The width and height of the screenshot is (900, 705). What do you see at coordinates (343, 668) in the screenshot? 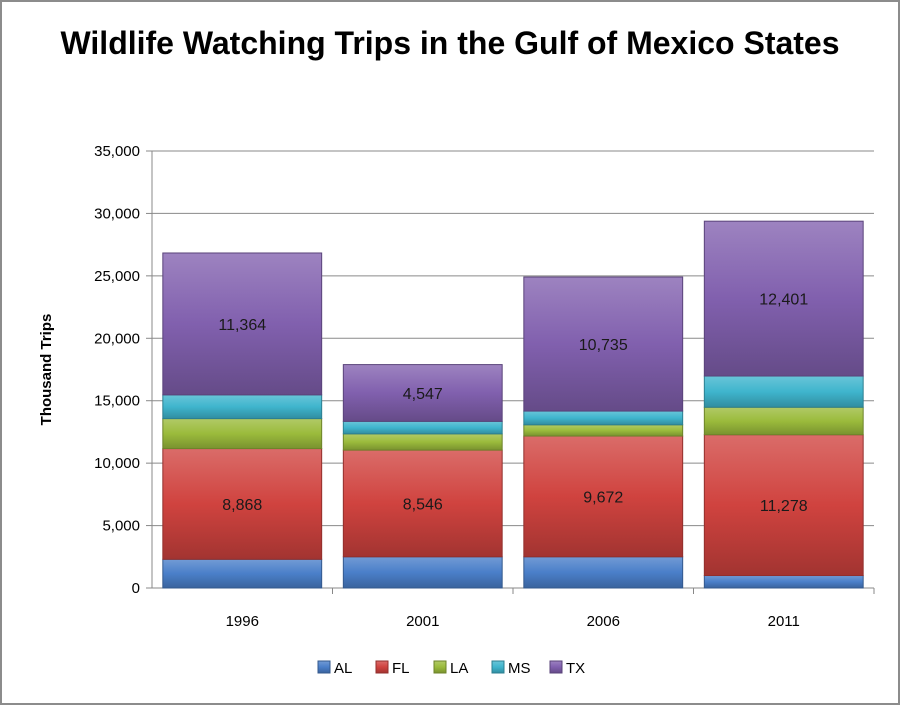
I see `legend-label-al: AL` at bounding box center [343, 668].